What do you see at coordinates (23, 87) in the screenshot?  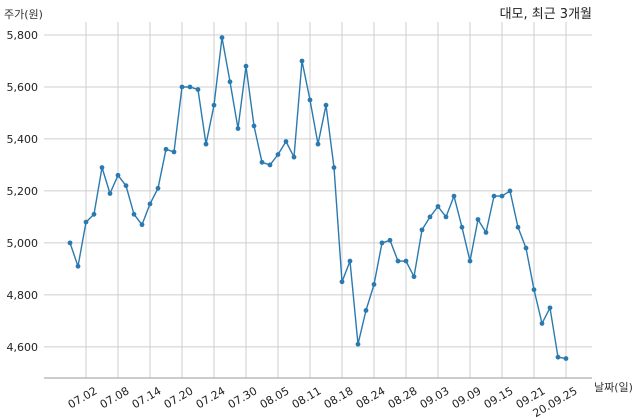 I see `y-tick-label: 5,600` at bounding box center [23, 87].